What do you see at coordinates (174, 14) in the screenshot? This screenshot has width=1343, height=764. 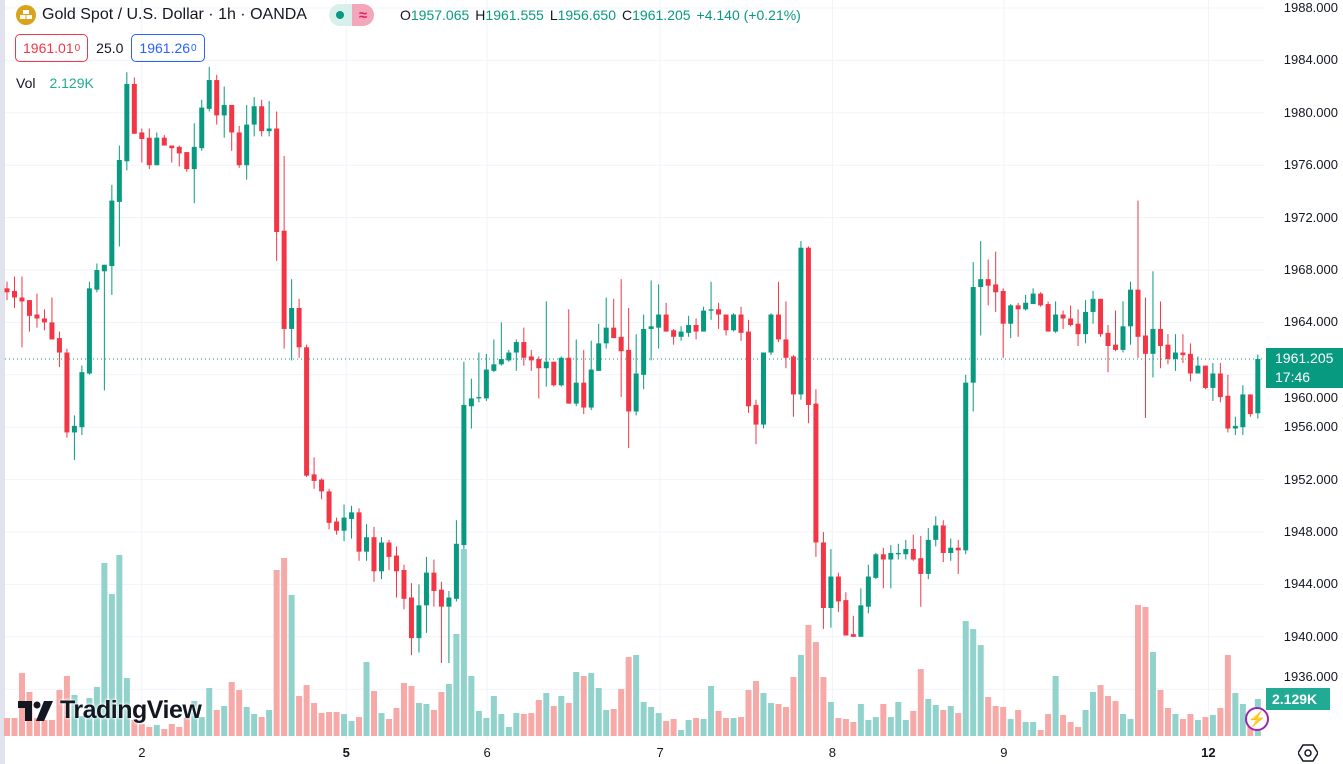 I see `symbol-title: Gold Spot / U.S. Dollar · 1h · OANDA` at bounding box center [174, 14].